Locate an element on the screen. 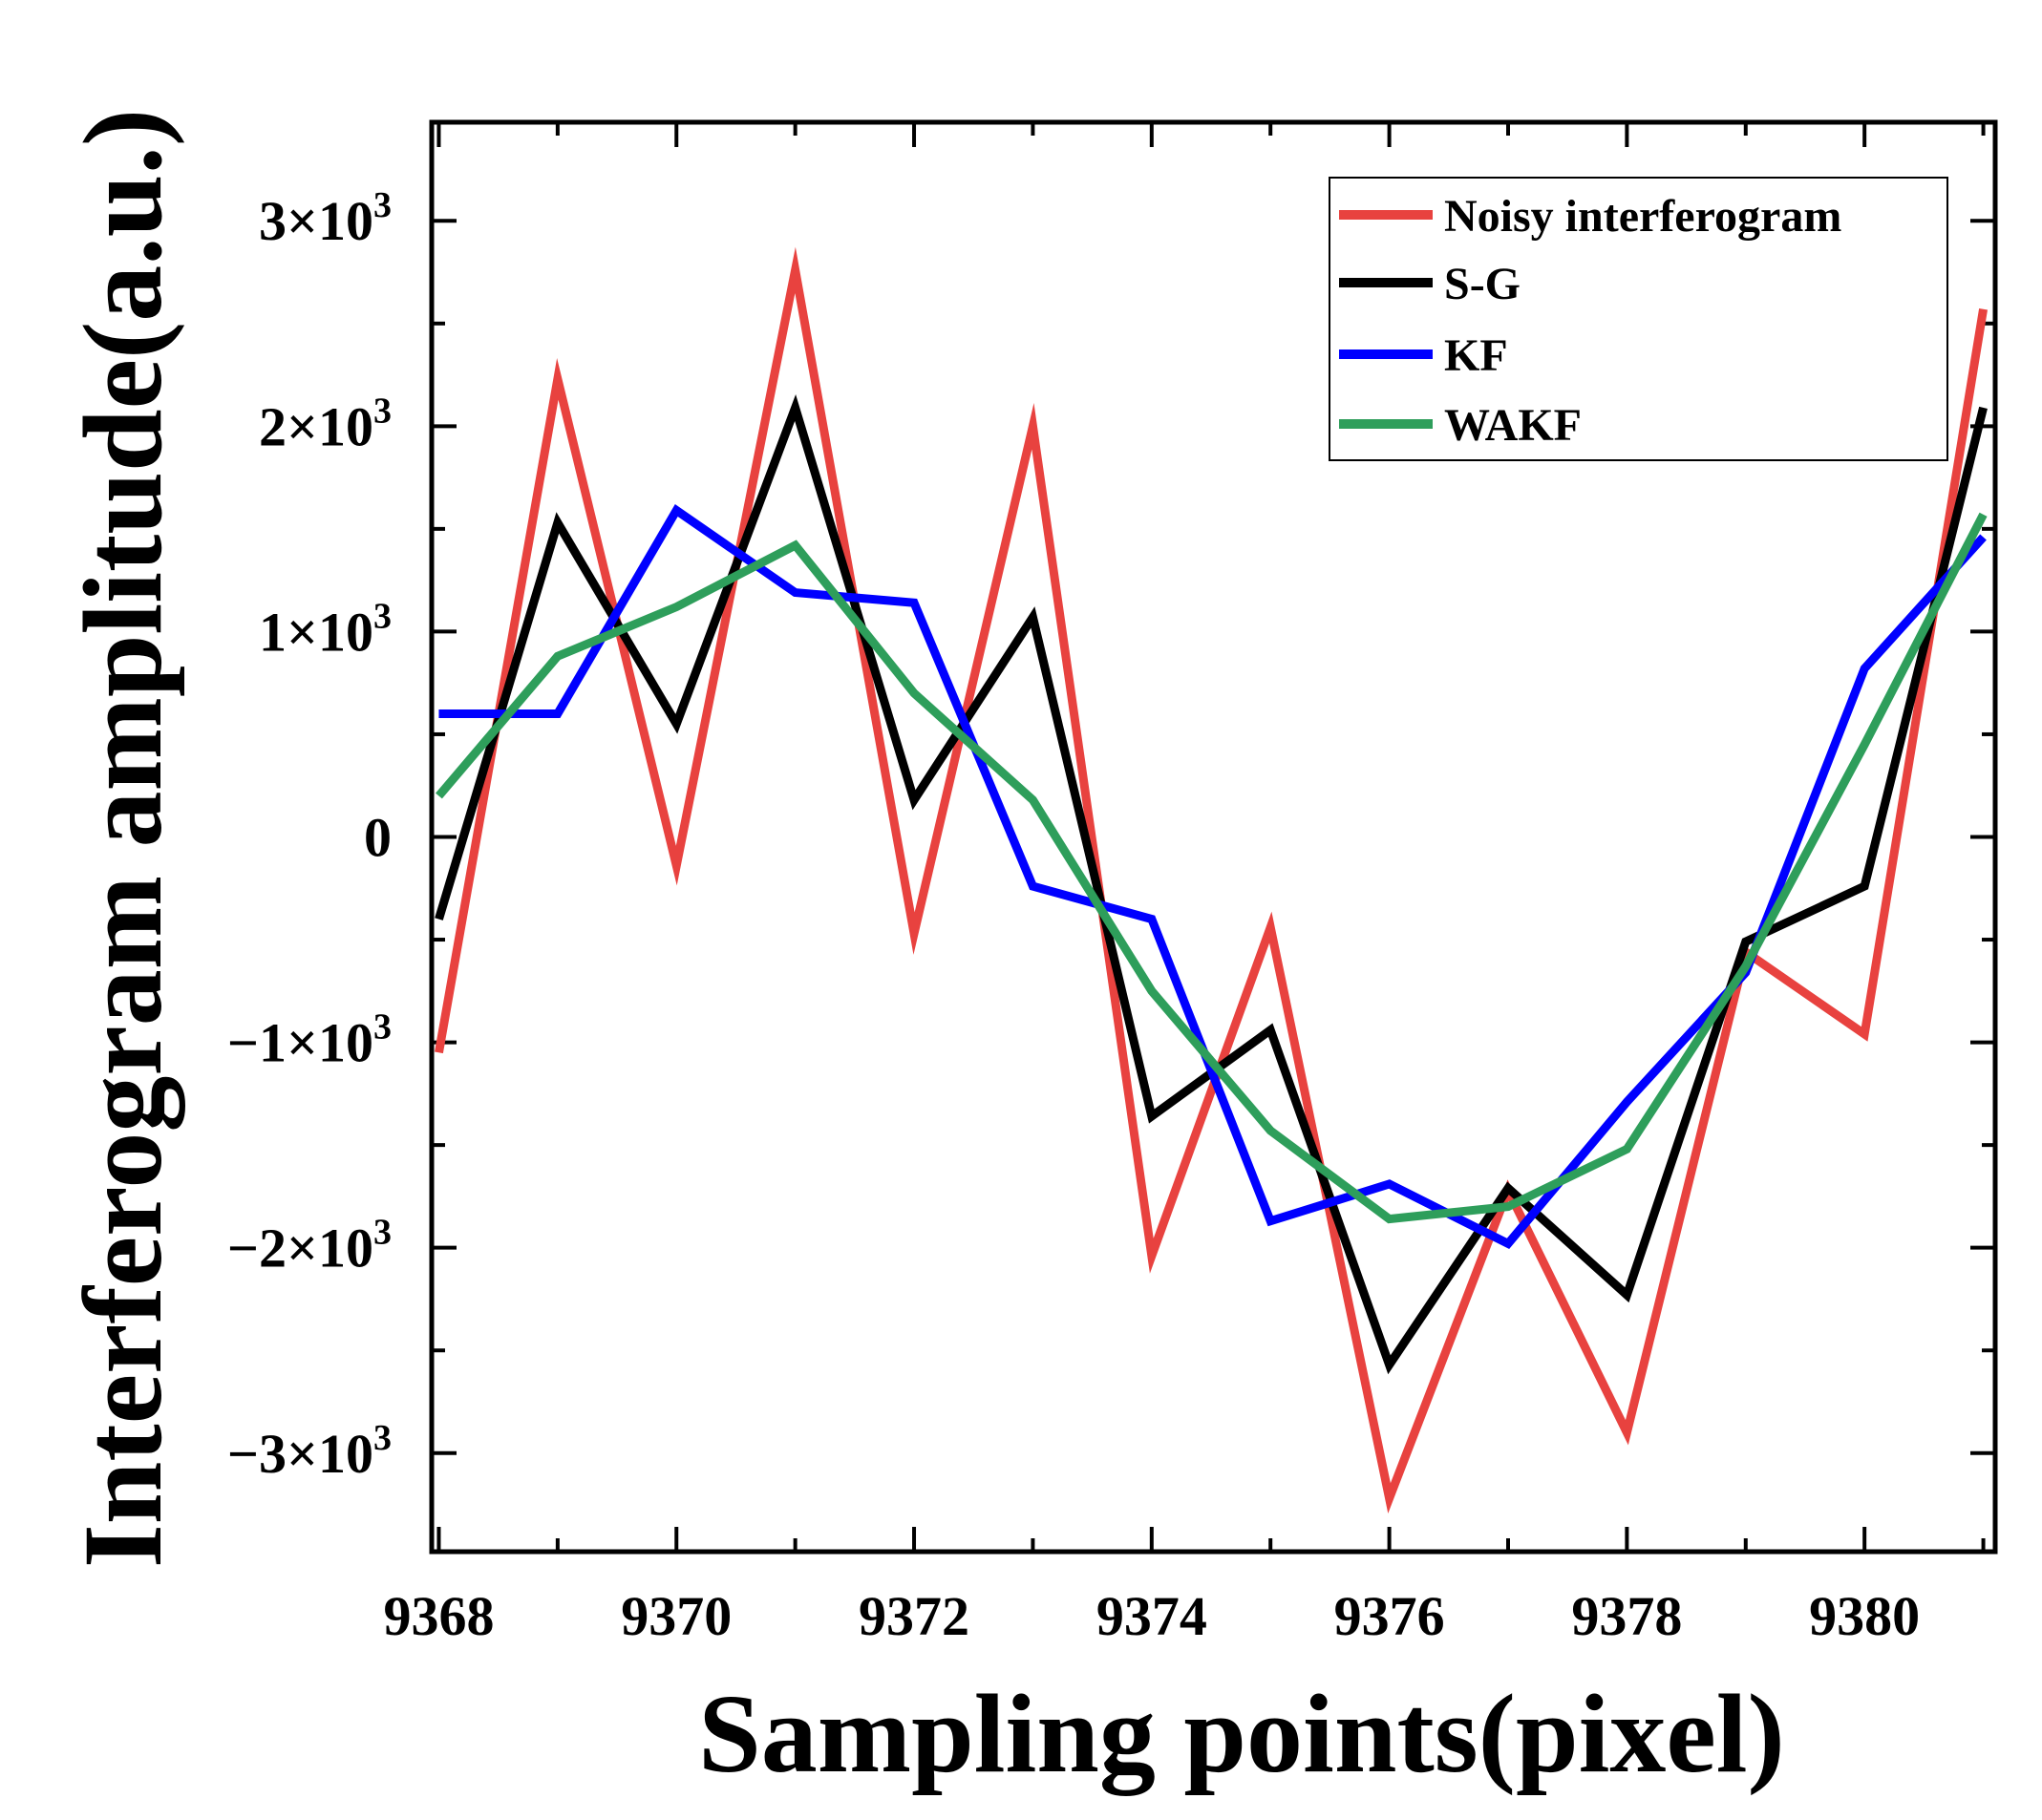  legend-box is located at coordinates (1638, 319).